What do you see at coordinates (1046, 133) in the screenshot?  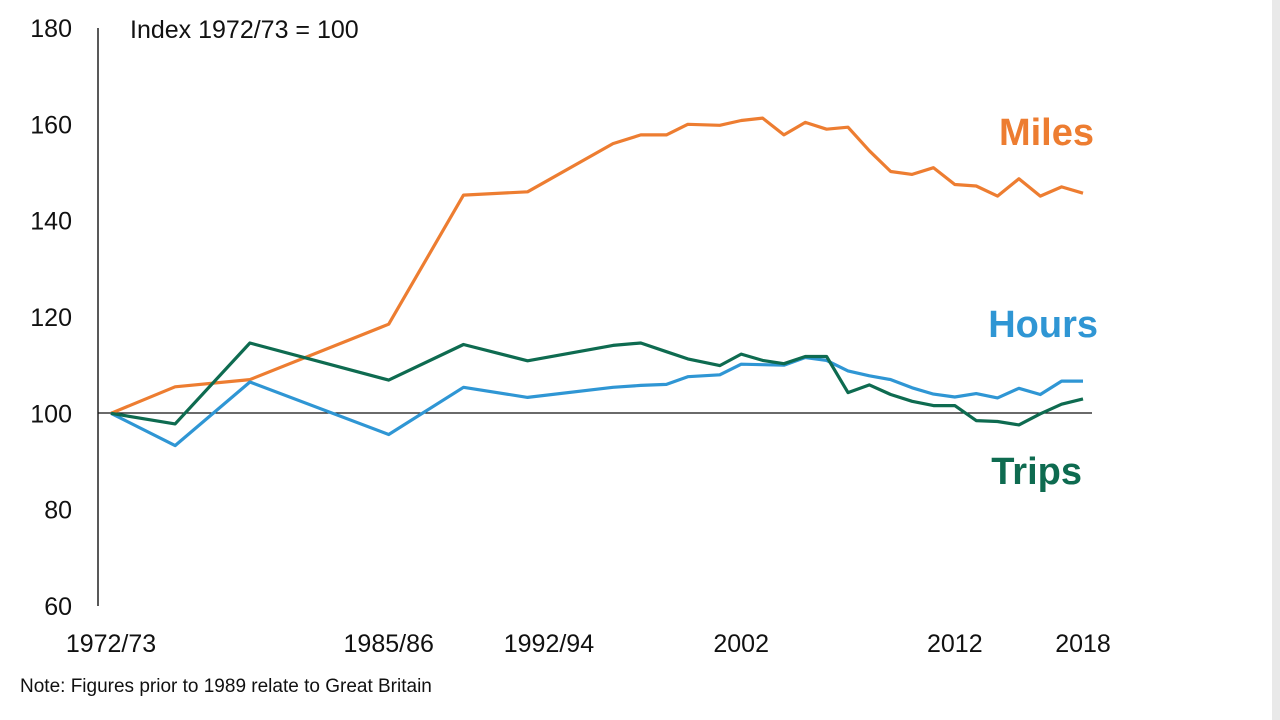 I see `series-label-miles: Miles` at bounding box center [1046, 133].